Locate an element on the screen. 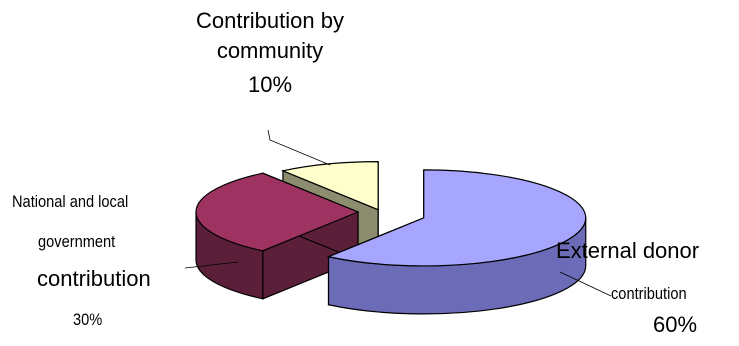 Image resolution: width=739 pixels, height=346 pixels. pie-slice-government is located at coordinates (277, 236).